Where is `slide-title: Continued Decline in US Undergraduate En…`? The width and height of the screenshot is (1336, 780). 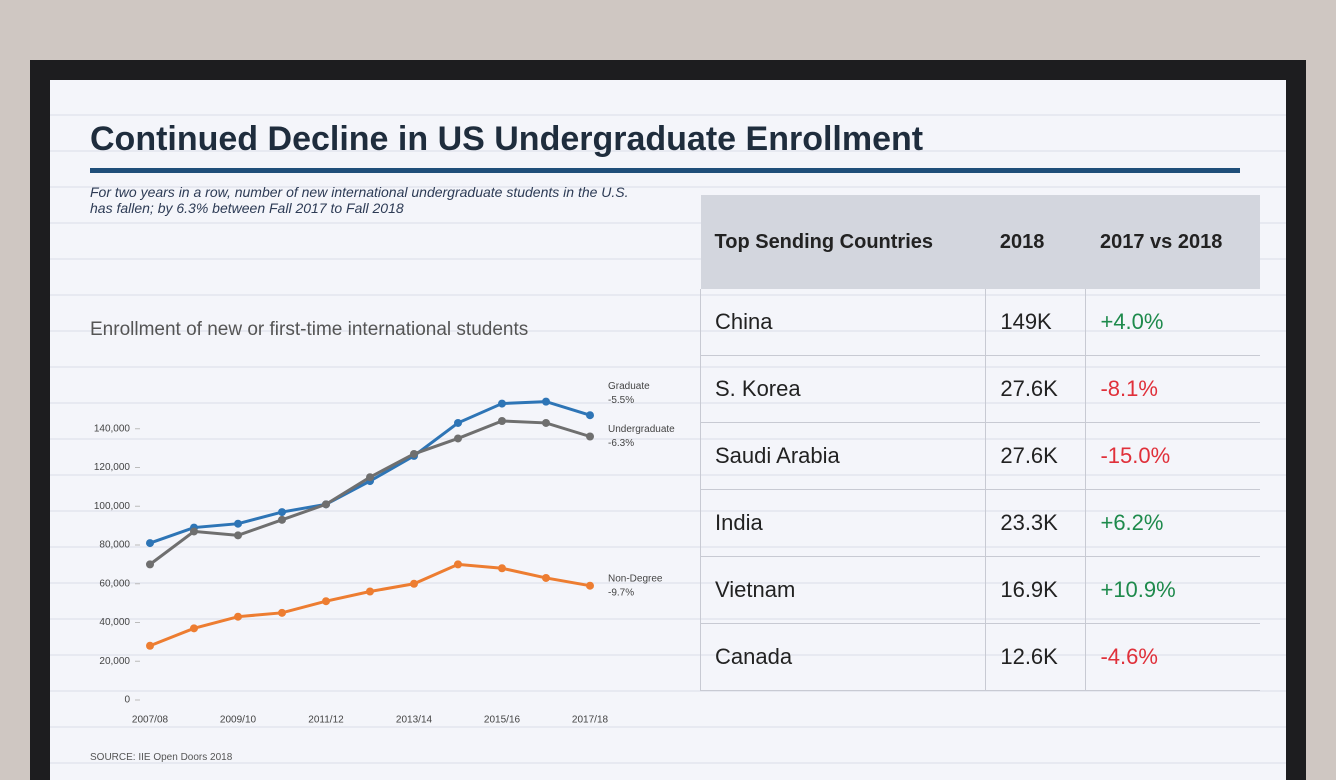
slide-title: Continued Decline in US Undergraduate En… is located at coordinates (507, 139).